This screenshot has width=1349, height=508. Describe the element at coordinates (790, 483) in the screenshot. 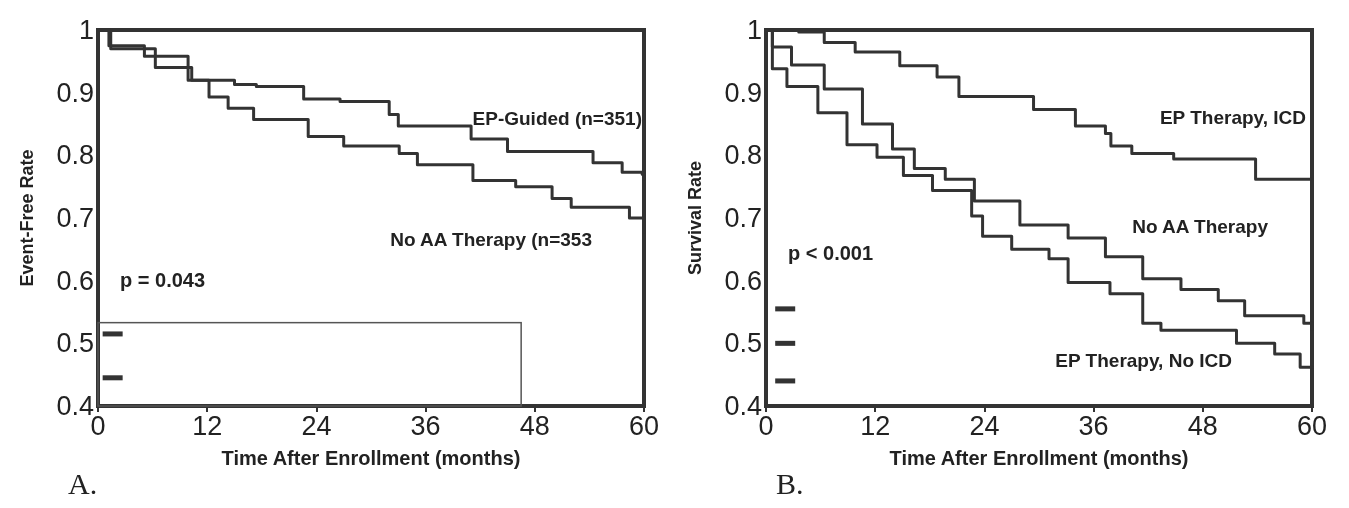

I see `text: B.` at that location.